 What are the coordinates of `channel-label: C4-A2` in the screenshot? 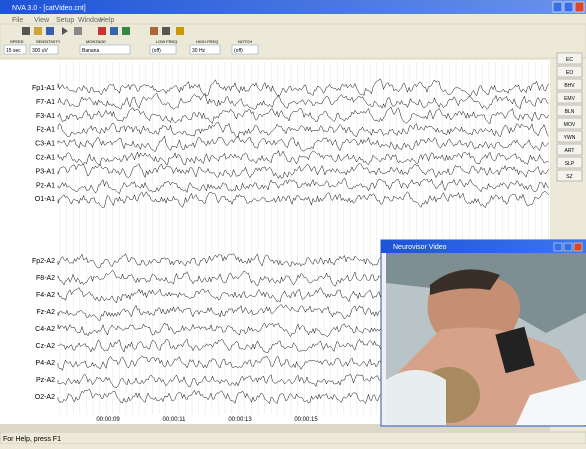 It's located at (45, 329).